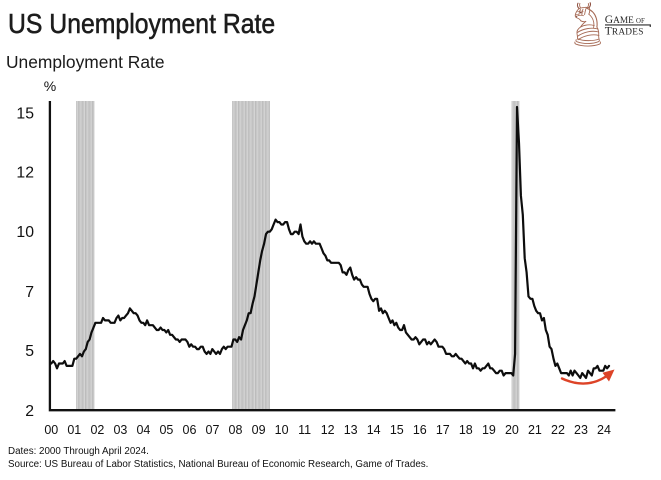 This screenshot has height=480, width=661. I want to click on svg-text: 16, so click(420, 430).